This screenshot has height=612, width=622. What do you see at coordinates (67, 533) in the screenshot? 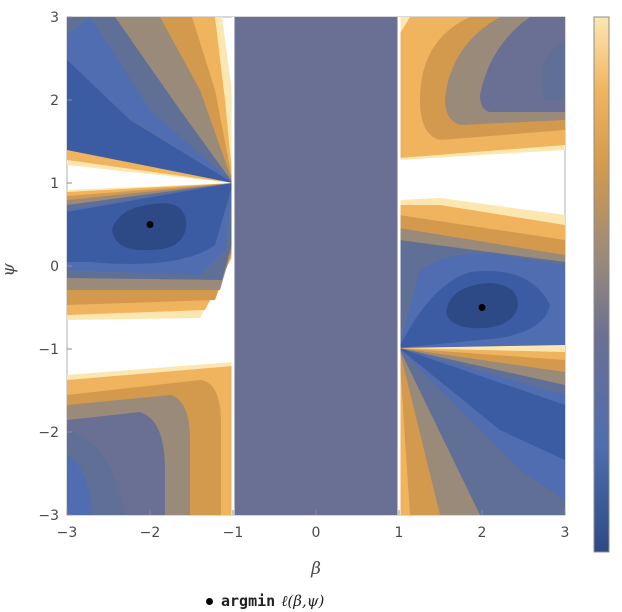
I see `x-tick-label: −3` at bounding box center [67, 533].